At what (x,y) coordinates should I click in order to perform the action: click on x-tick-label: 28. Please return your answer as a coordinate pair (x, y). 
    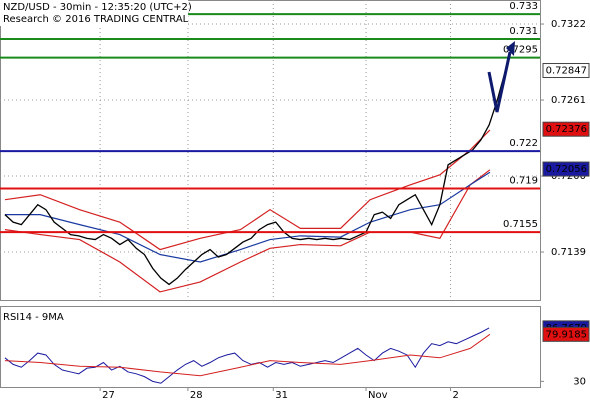
    Looking at the image, I should click on (196, 395).